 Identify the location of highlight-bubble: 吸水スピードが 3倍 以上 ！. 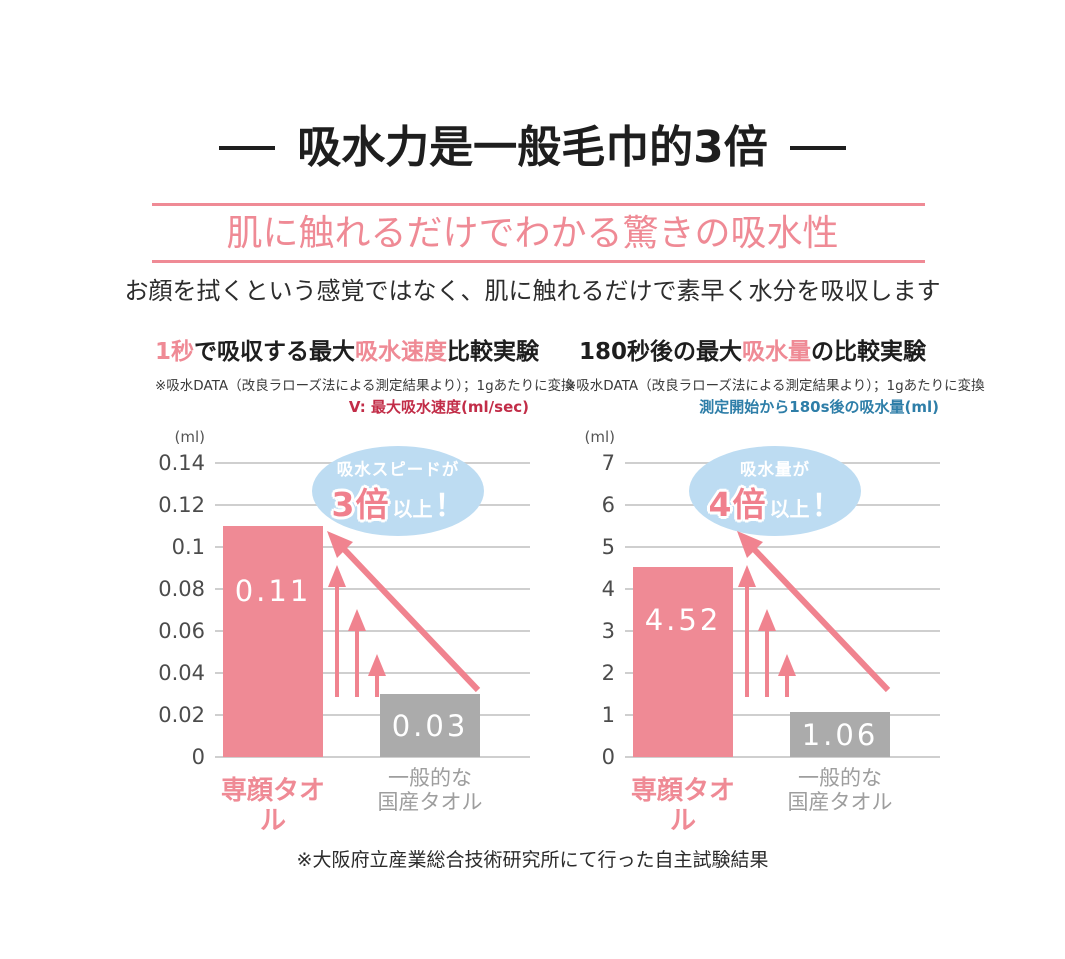
(398, 491).